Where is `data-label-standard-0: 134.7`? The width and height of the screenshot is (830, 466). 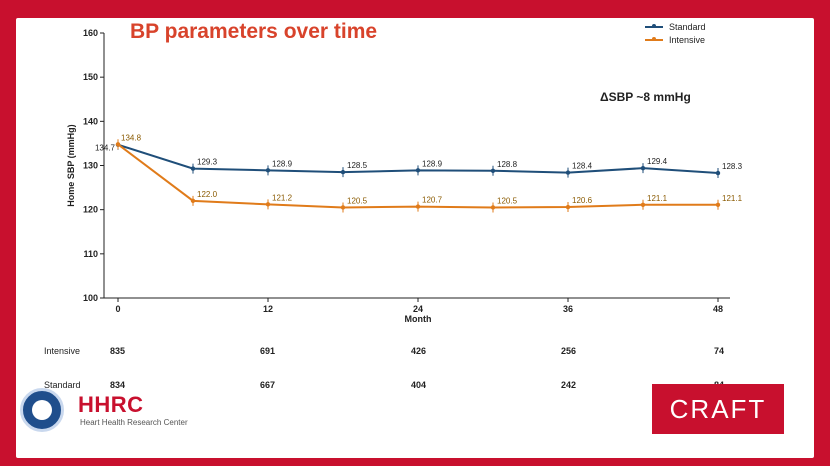
data-label-standard-0: 134.7 is located at coordinates (105, 148).